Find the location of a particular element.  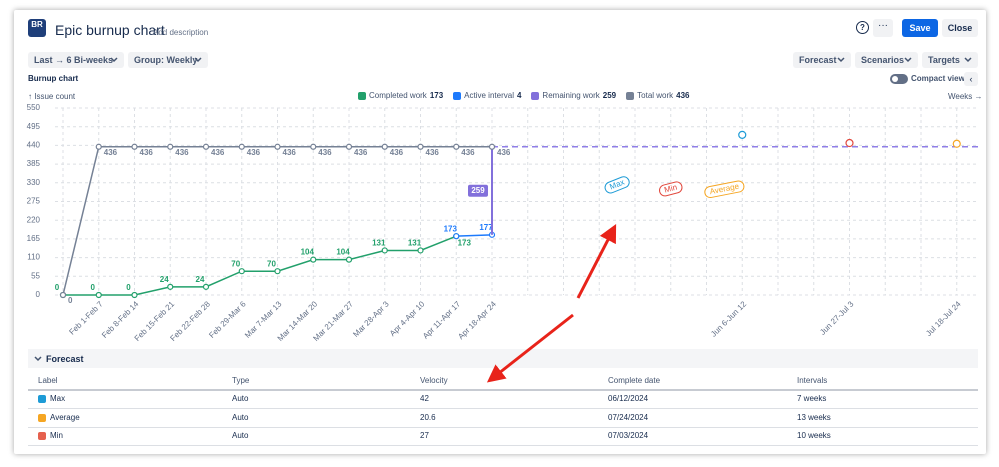

forecast-label: Max is located at coordinates (617, 185).